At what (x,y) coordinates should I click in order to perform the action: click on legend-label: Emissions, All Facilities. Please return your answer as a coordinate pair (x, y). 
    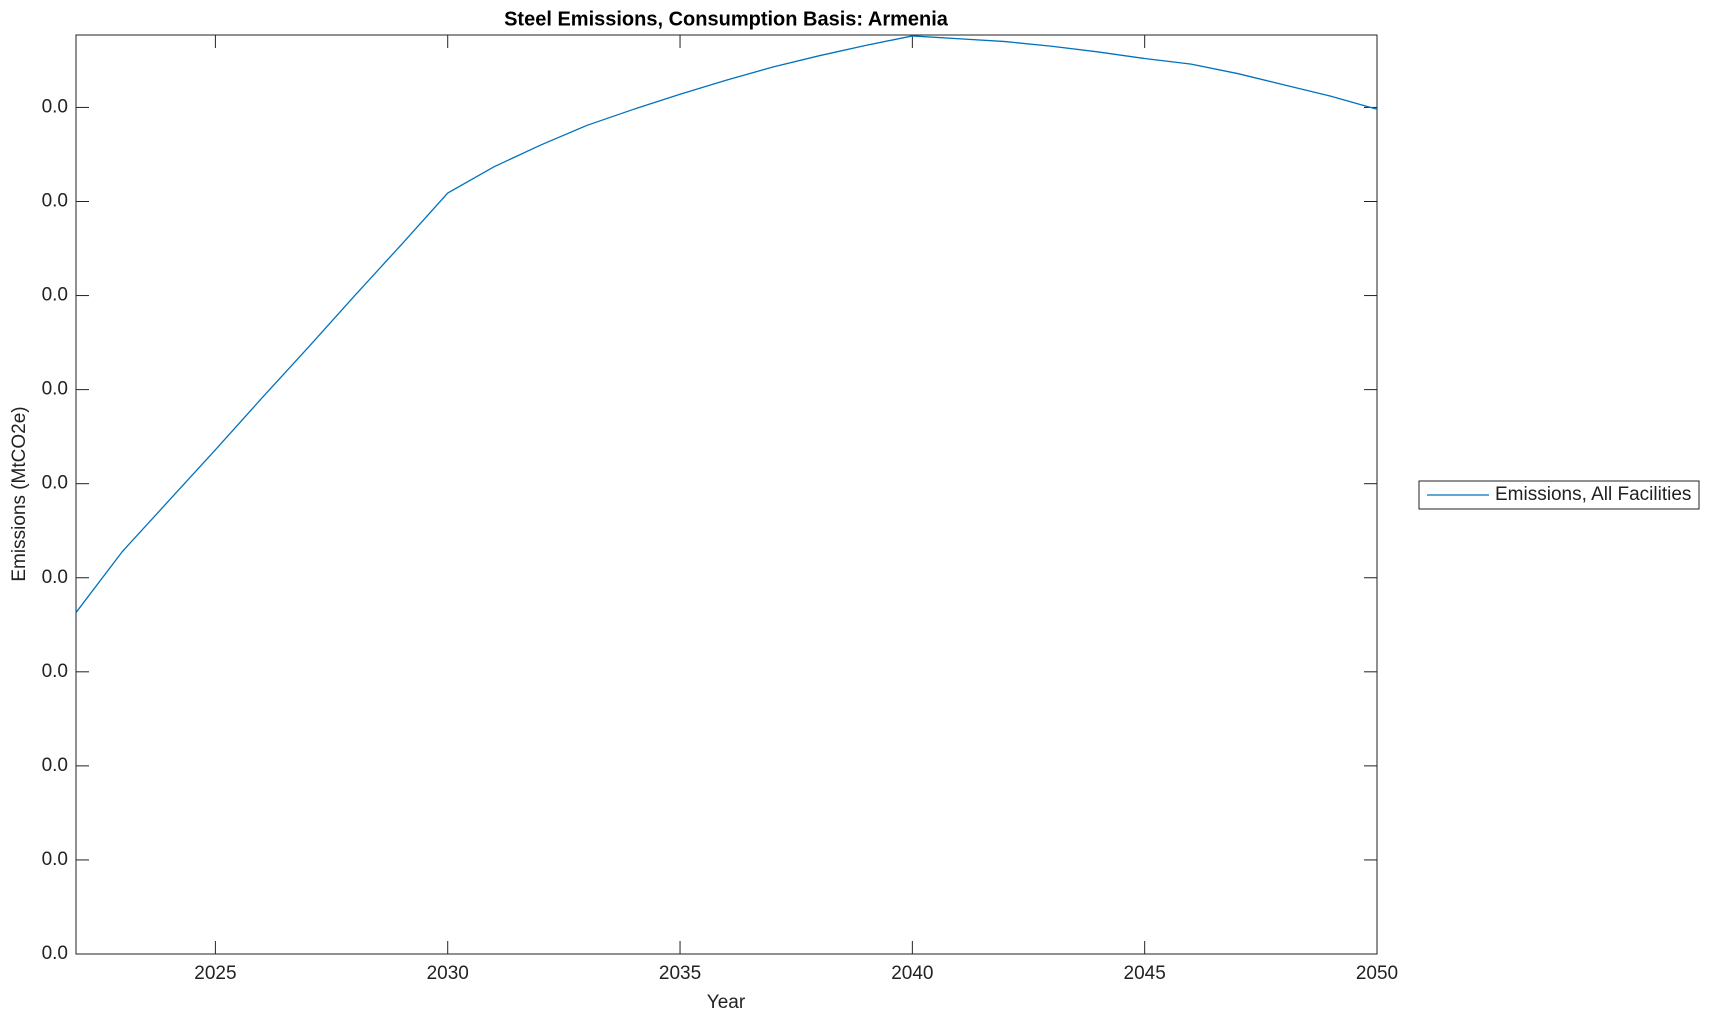
    Looking at the image, I should click on (1593, 494).